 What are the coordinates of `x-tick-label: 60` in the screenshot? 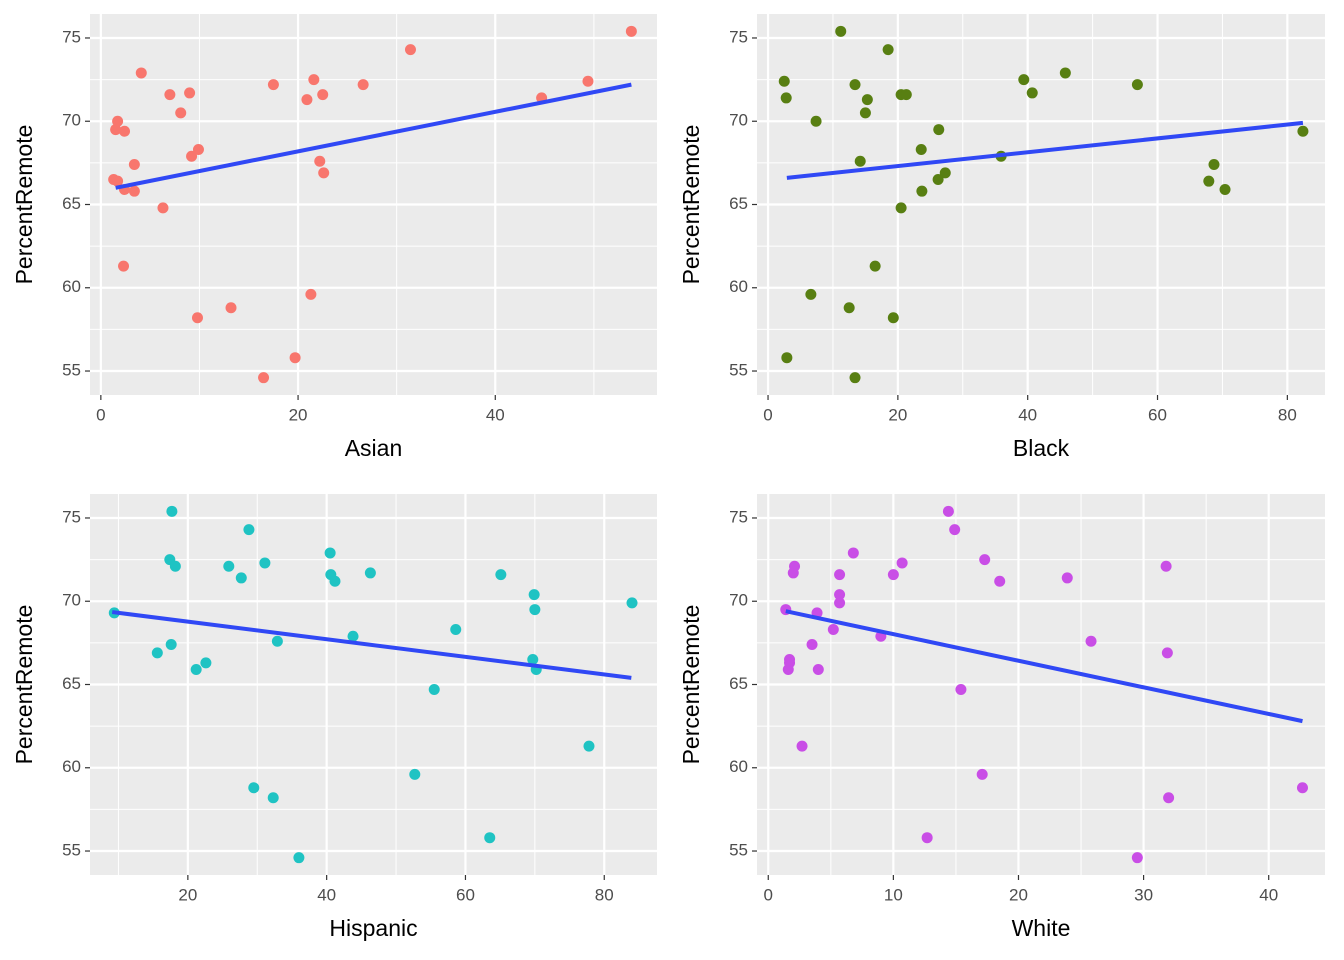 It's located at (465, 894).